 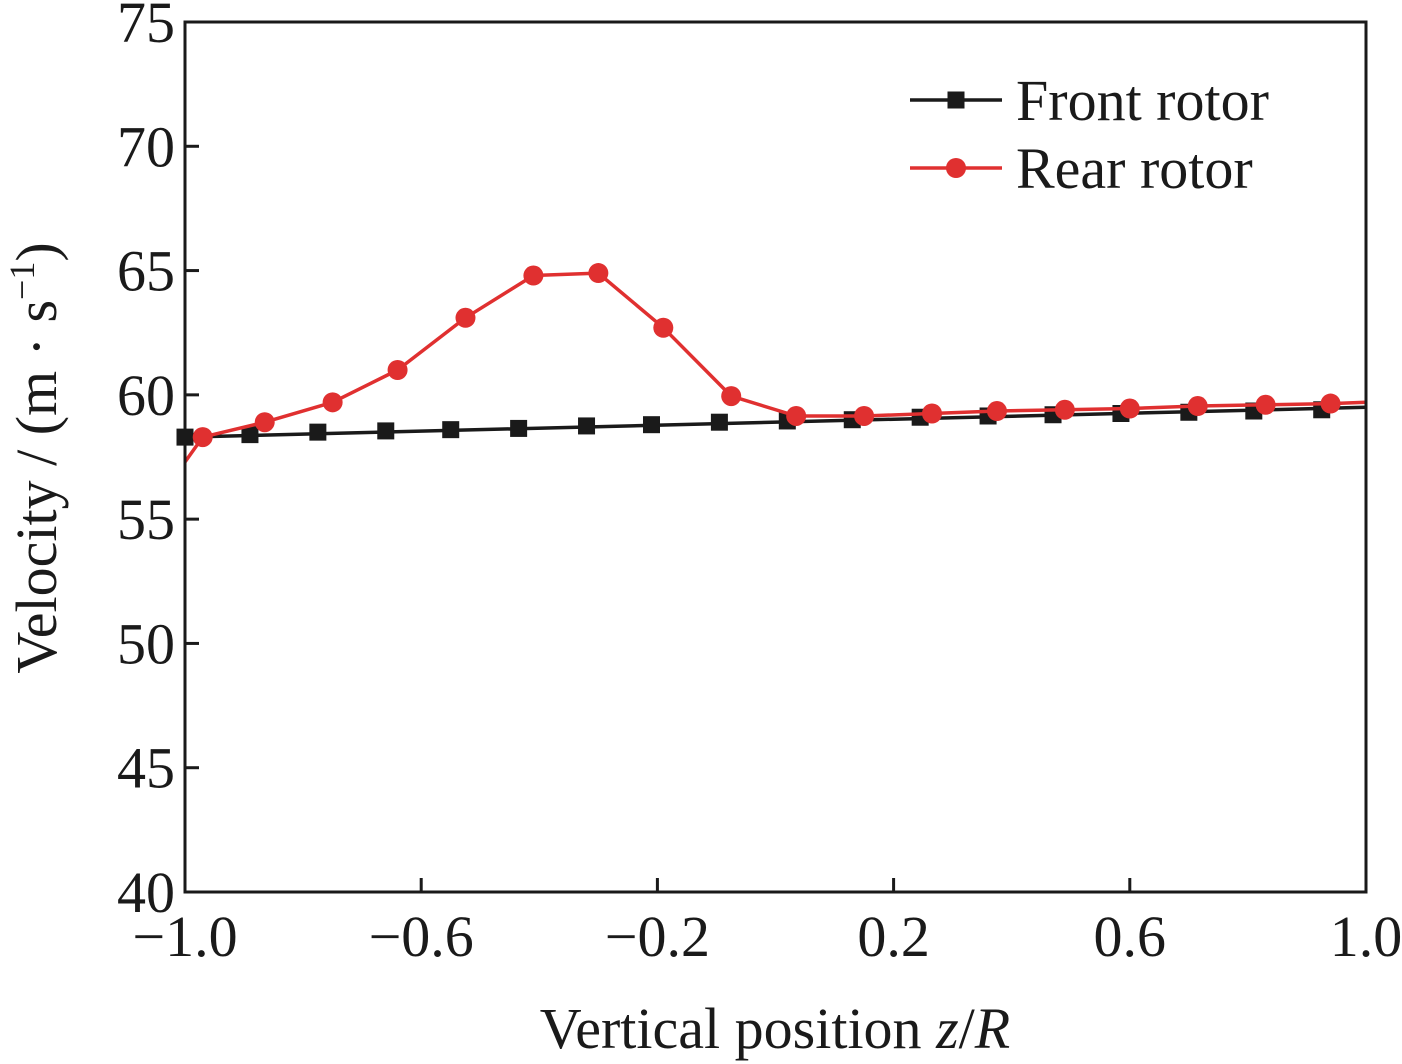 What do you see at coordinates (956, 100) in the screenshot?
I see `legend-marker-front-rotor` at bounding box center [956, 100].